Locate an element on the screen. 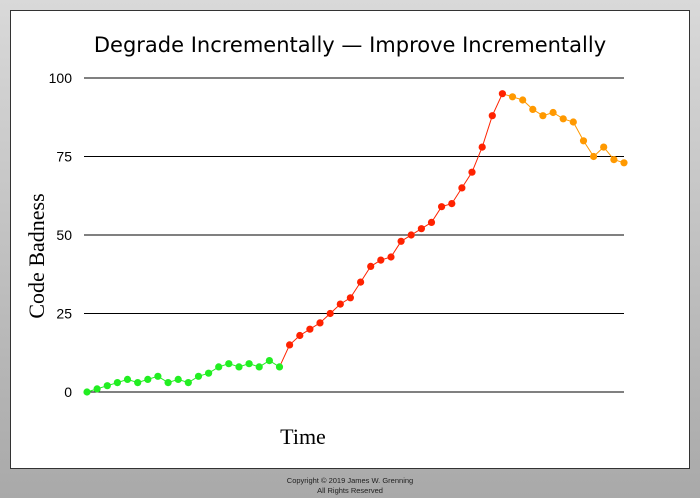 Image resolution: width=700 pixels, height=498 pixels. x-axis-label: Time is located at coordinates (303, 436).